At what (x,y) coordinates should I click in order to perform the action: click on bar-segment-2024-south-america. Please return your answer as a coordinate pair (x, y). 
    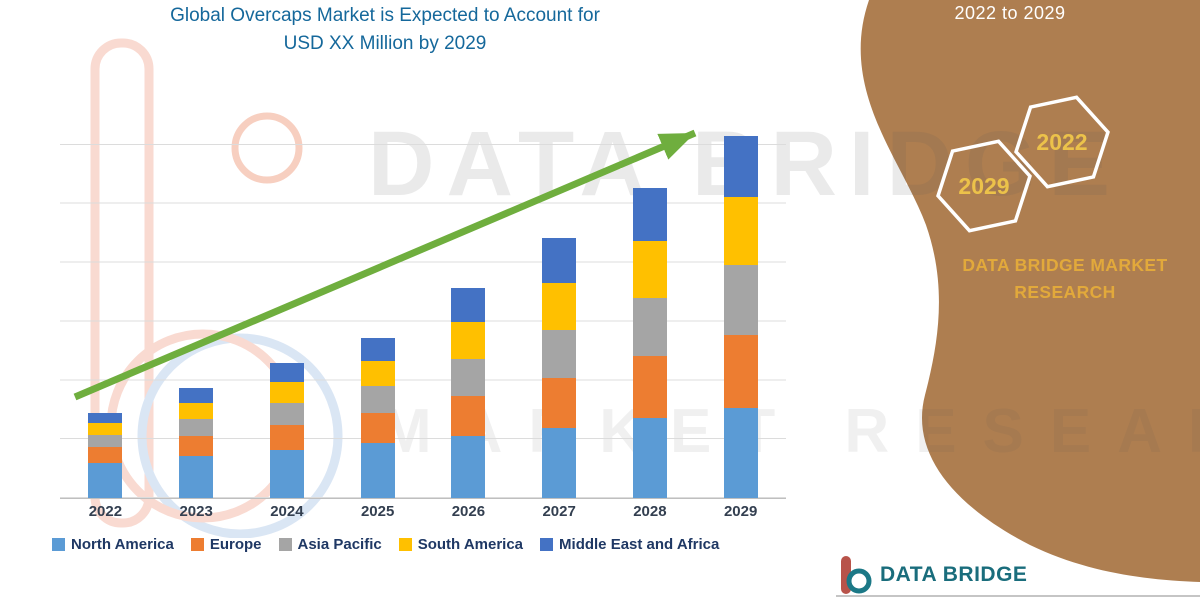
    Looking at the image, I should click on (286, 392).